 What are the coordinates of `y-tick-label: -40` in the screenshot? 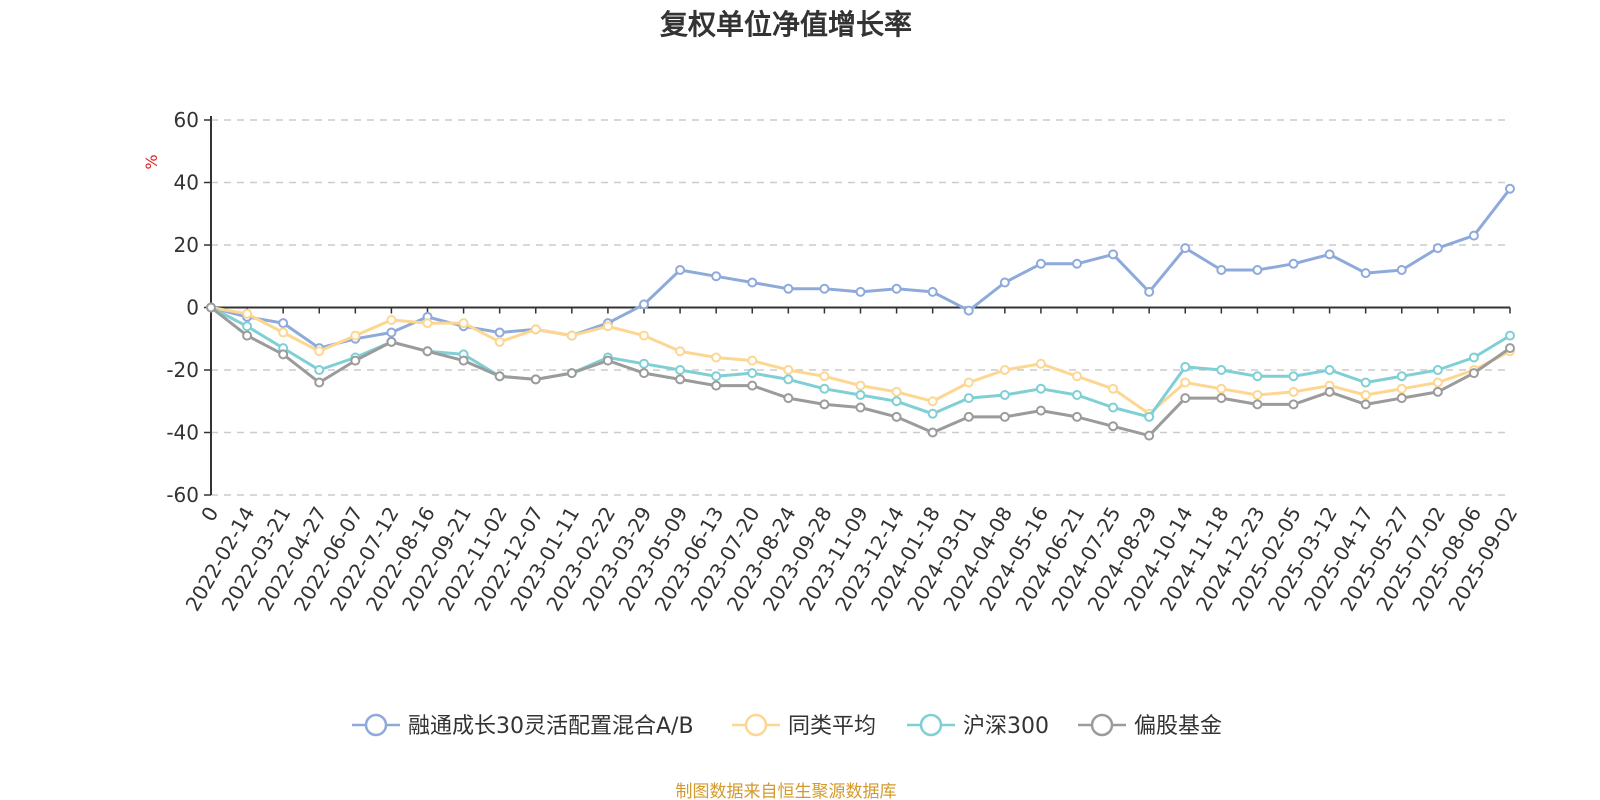 It's located at (182, 433).